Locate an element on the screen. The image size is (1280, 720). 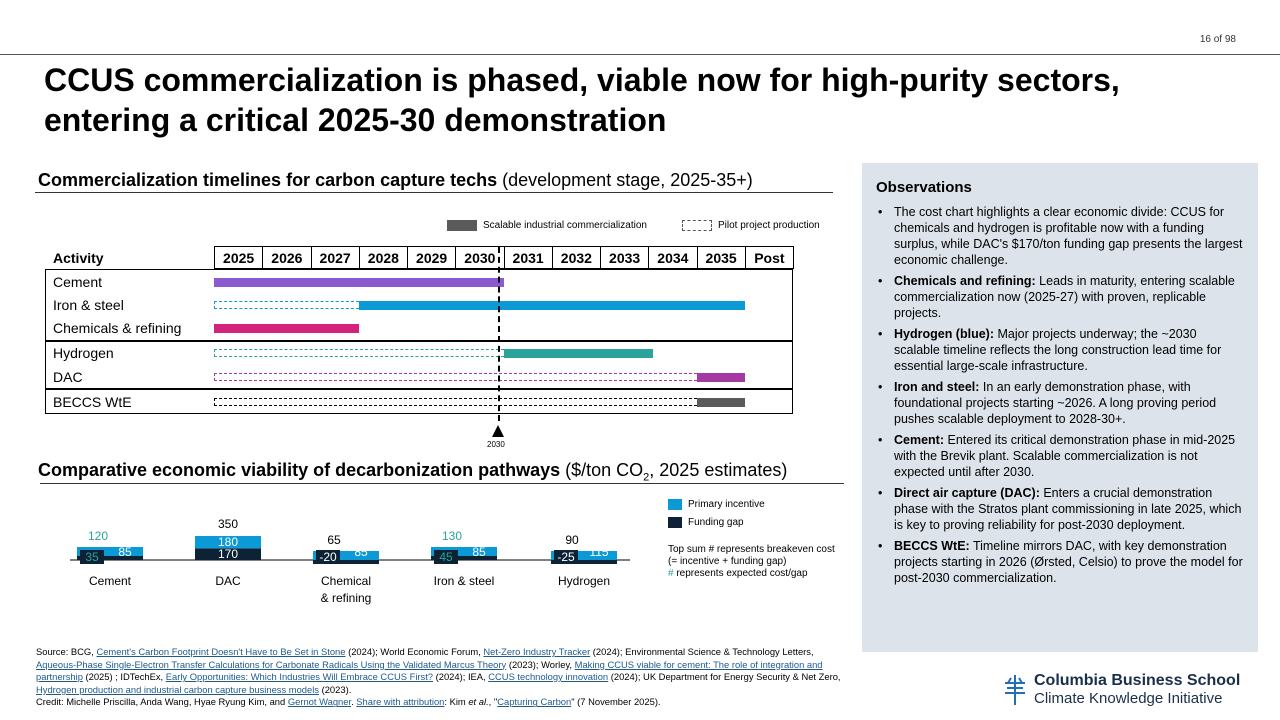
scalable-bar-chemicals-refining is located at coordinates (286, 328).